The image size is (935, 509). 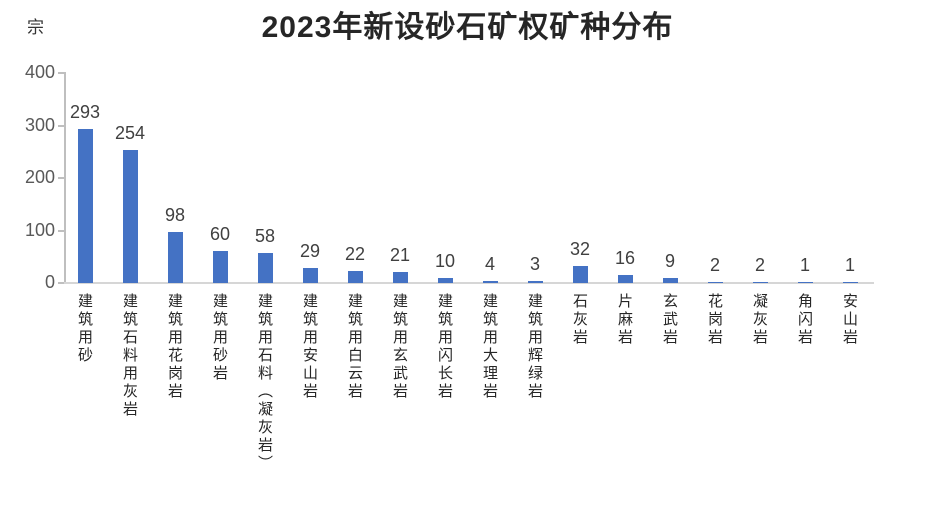 What do you see at coordinates (35, 27) in the screenshot?
I see `y-axis-unit-label: 宗` at bounding box center [35, 27].